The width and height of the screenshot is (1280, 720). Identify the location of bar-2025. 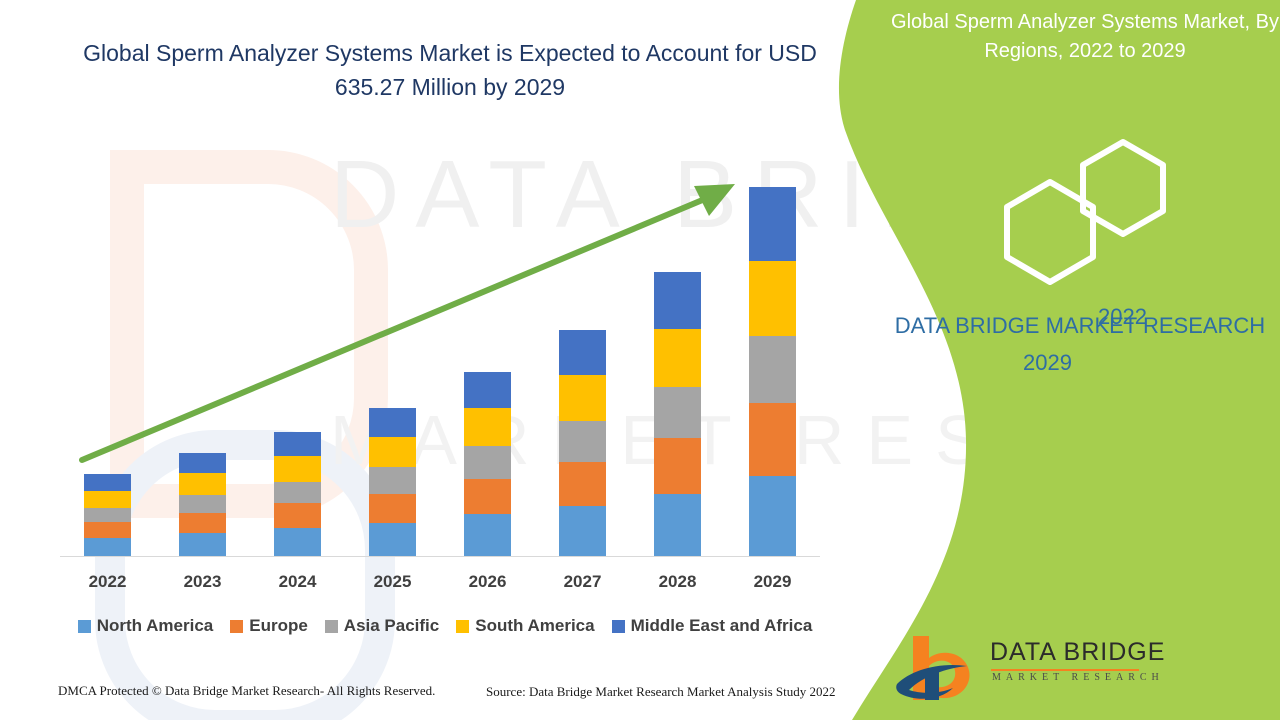
(392, 482).